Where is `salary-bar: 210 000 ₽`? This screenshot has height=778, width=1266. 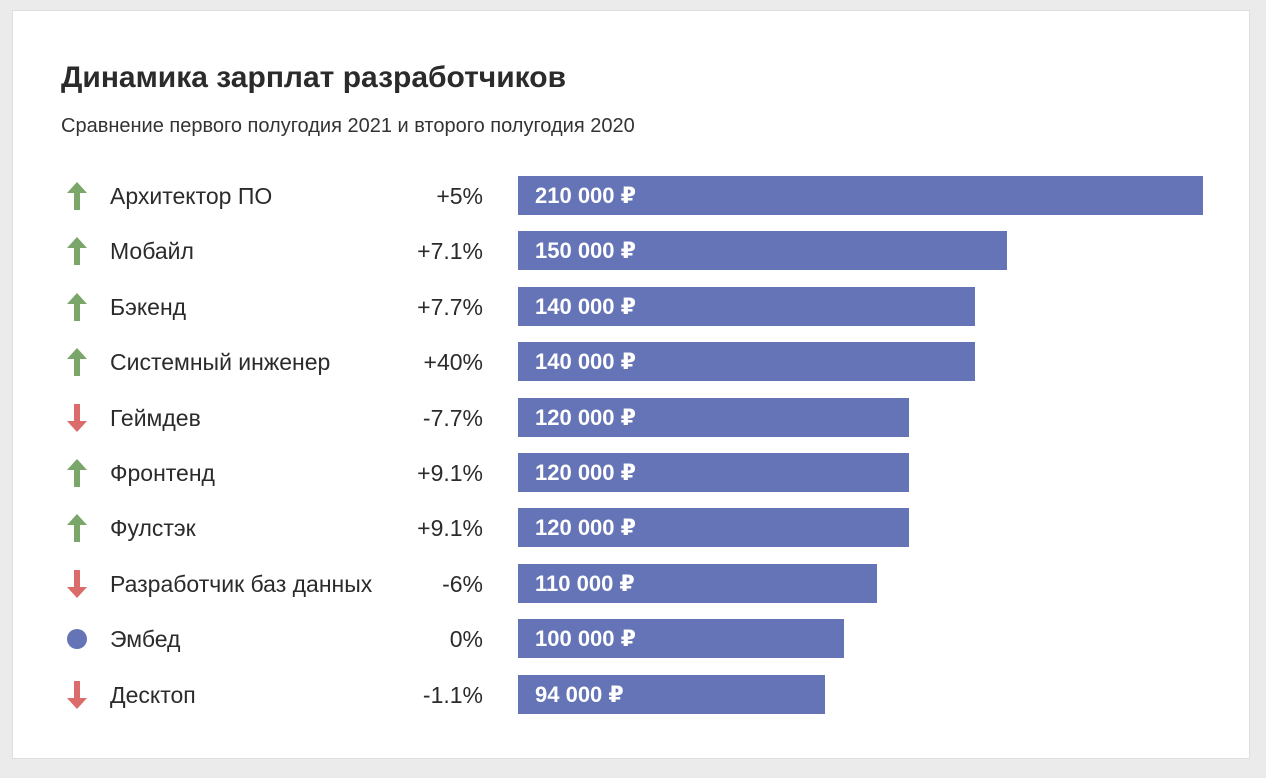
salary-bar: 210 000 ₽ is located at coordinates (860, 195).